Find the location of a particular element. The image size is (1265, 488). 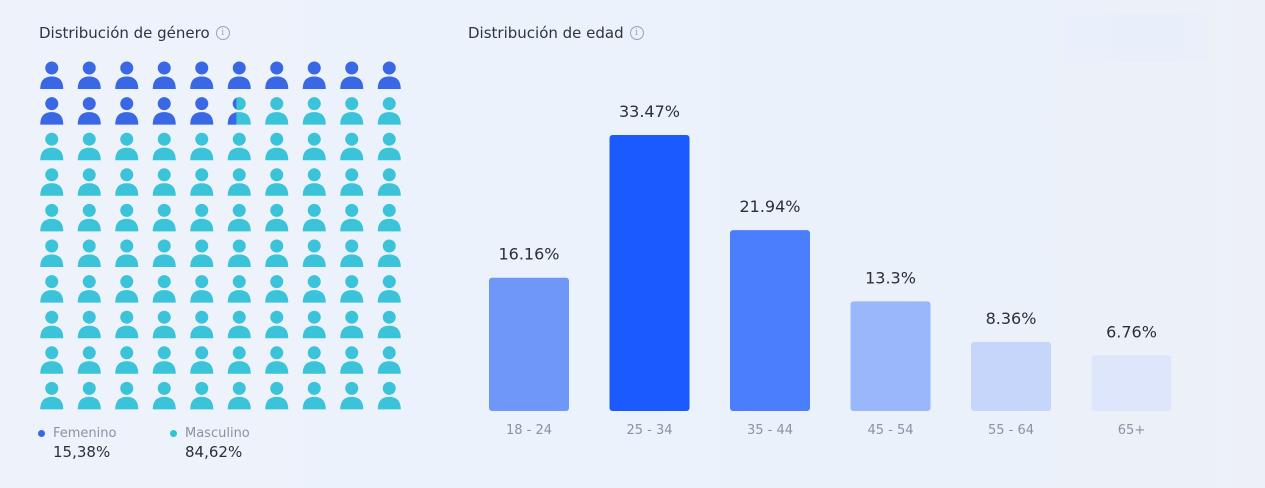

legend-masculino: Masculino 84,62% is located at coordinates (210, 443).